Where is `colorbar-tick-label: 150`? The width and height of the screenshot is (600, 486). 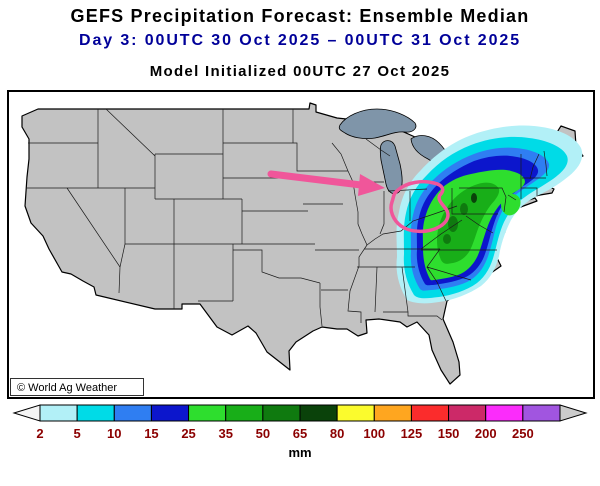
colorbar-tick-label: 150 is located at coordinates (449, 433).